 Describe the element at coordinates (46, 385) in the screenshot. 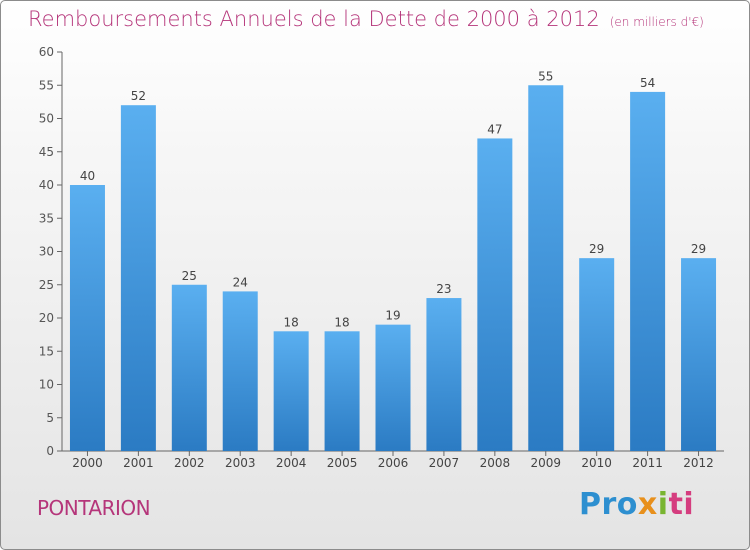

I see `y-tick-label: 10` at that location.